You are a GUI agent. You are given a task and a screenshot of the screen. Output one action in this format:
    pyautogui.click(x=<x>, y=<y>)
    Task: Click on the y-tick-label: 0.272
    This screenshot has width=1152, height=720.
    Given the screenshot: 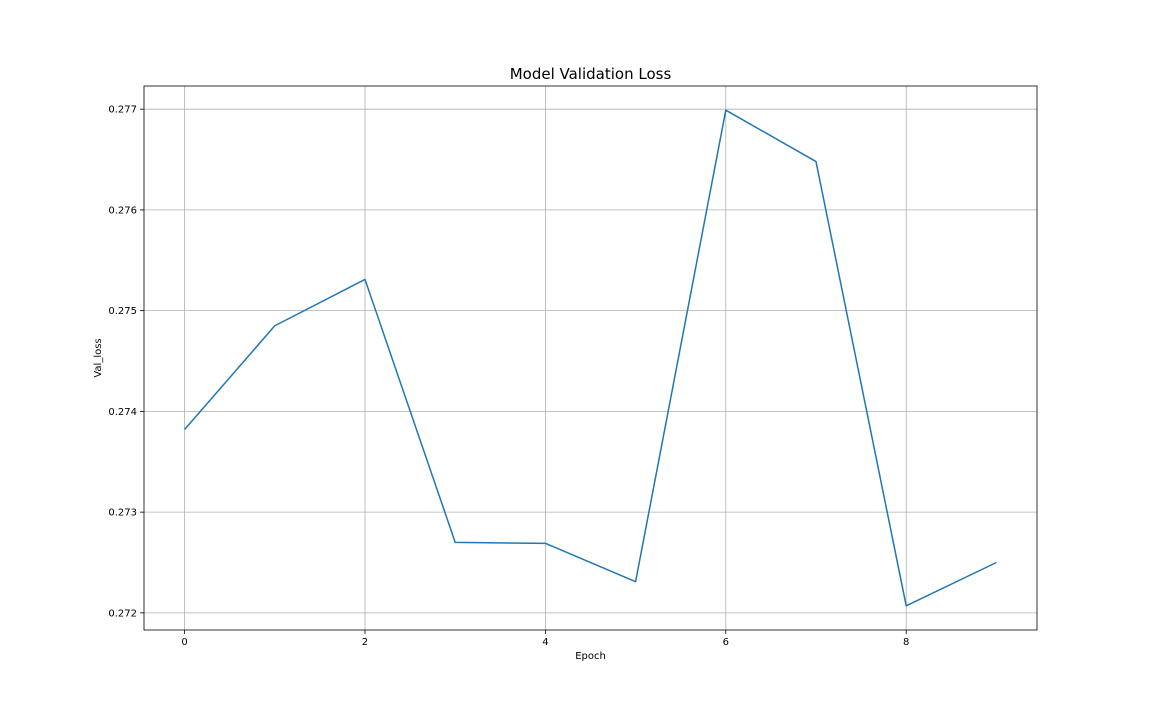 What is the action you would take?
    pyautogui.click(x=122, y=613)
    